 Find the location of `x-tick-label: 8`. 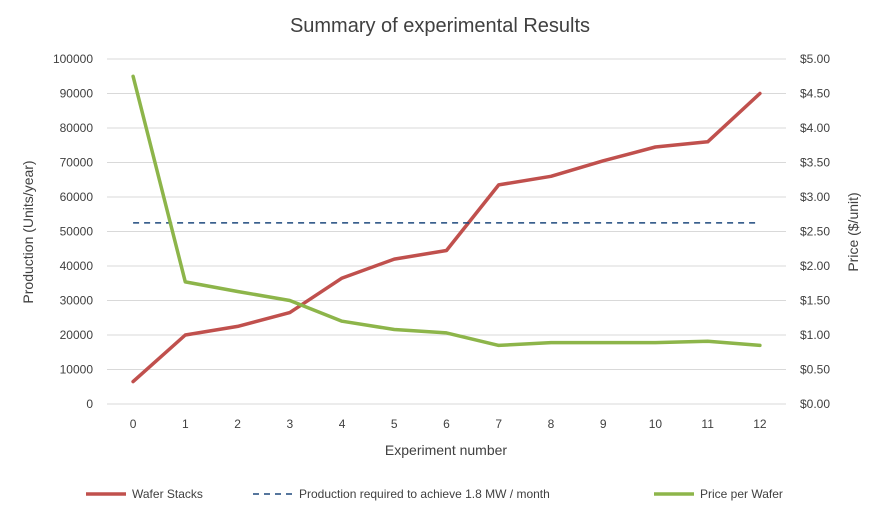

x-tick-label: 8 is located at coordinates (551, 424).